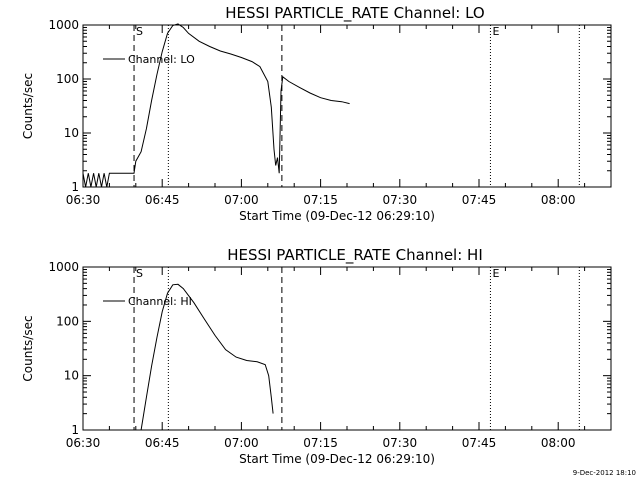  I want to click on timestamp-stamp: 9-Dec-2012 18:10, so click(604, 473).